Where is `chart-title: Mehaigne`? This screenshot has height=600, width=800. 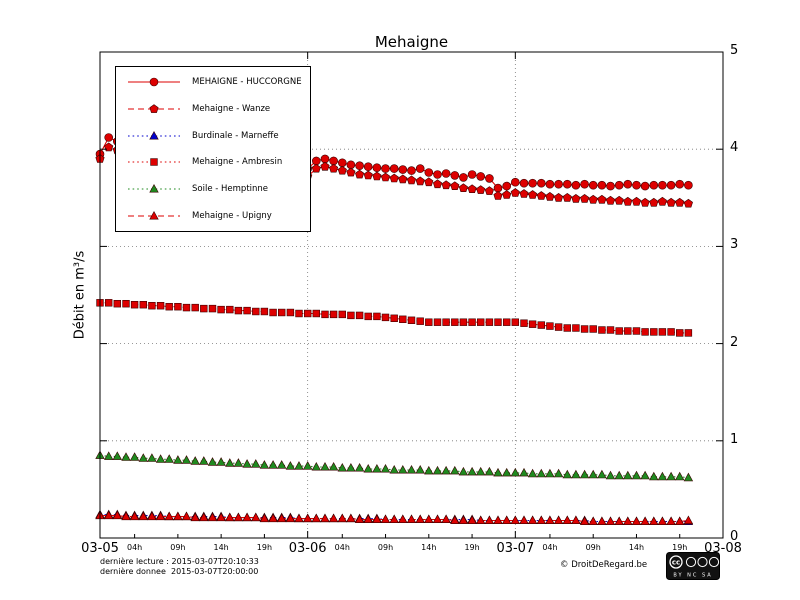 chart-title: Mehaigne is located at coordinates (411, 42).